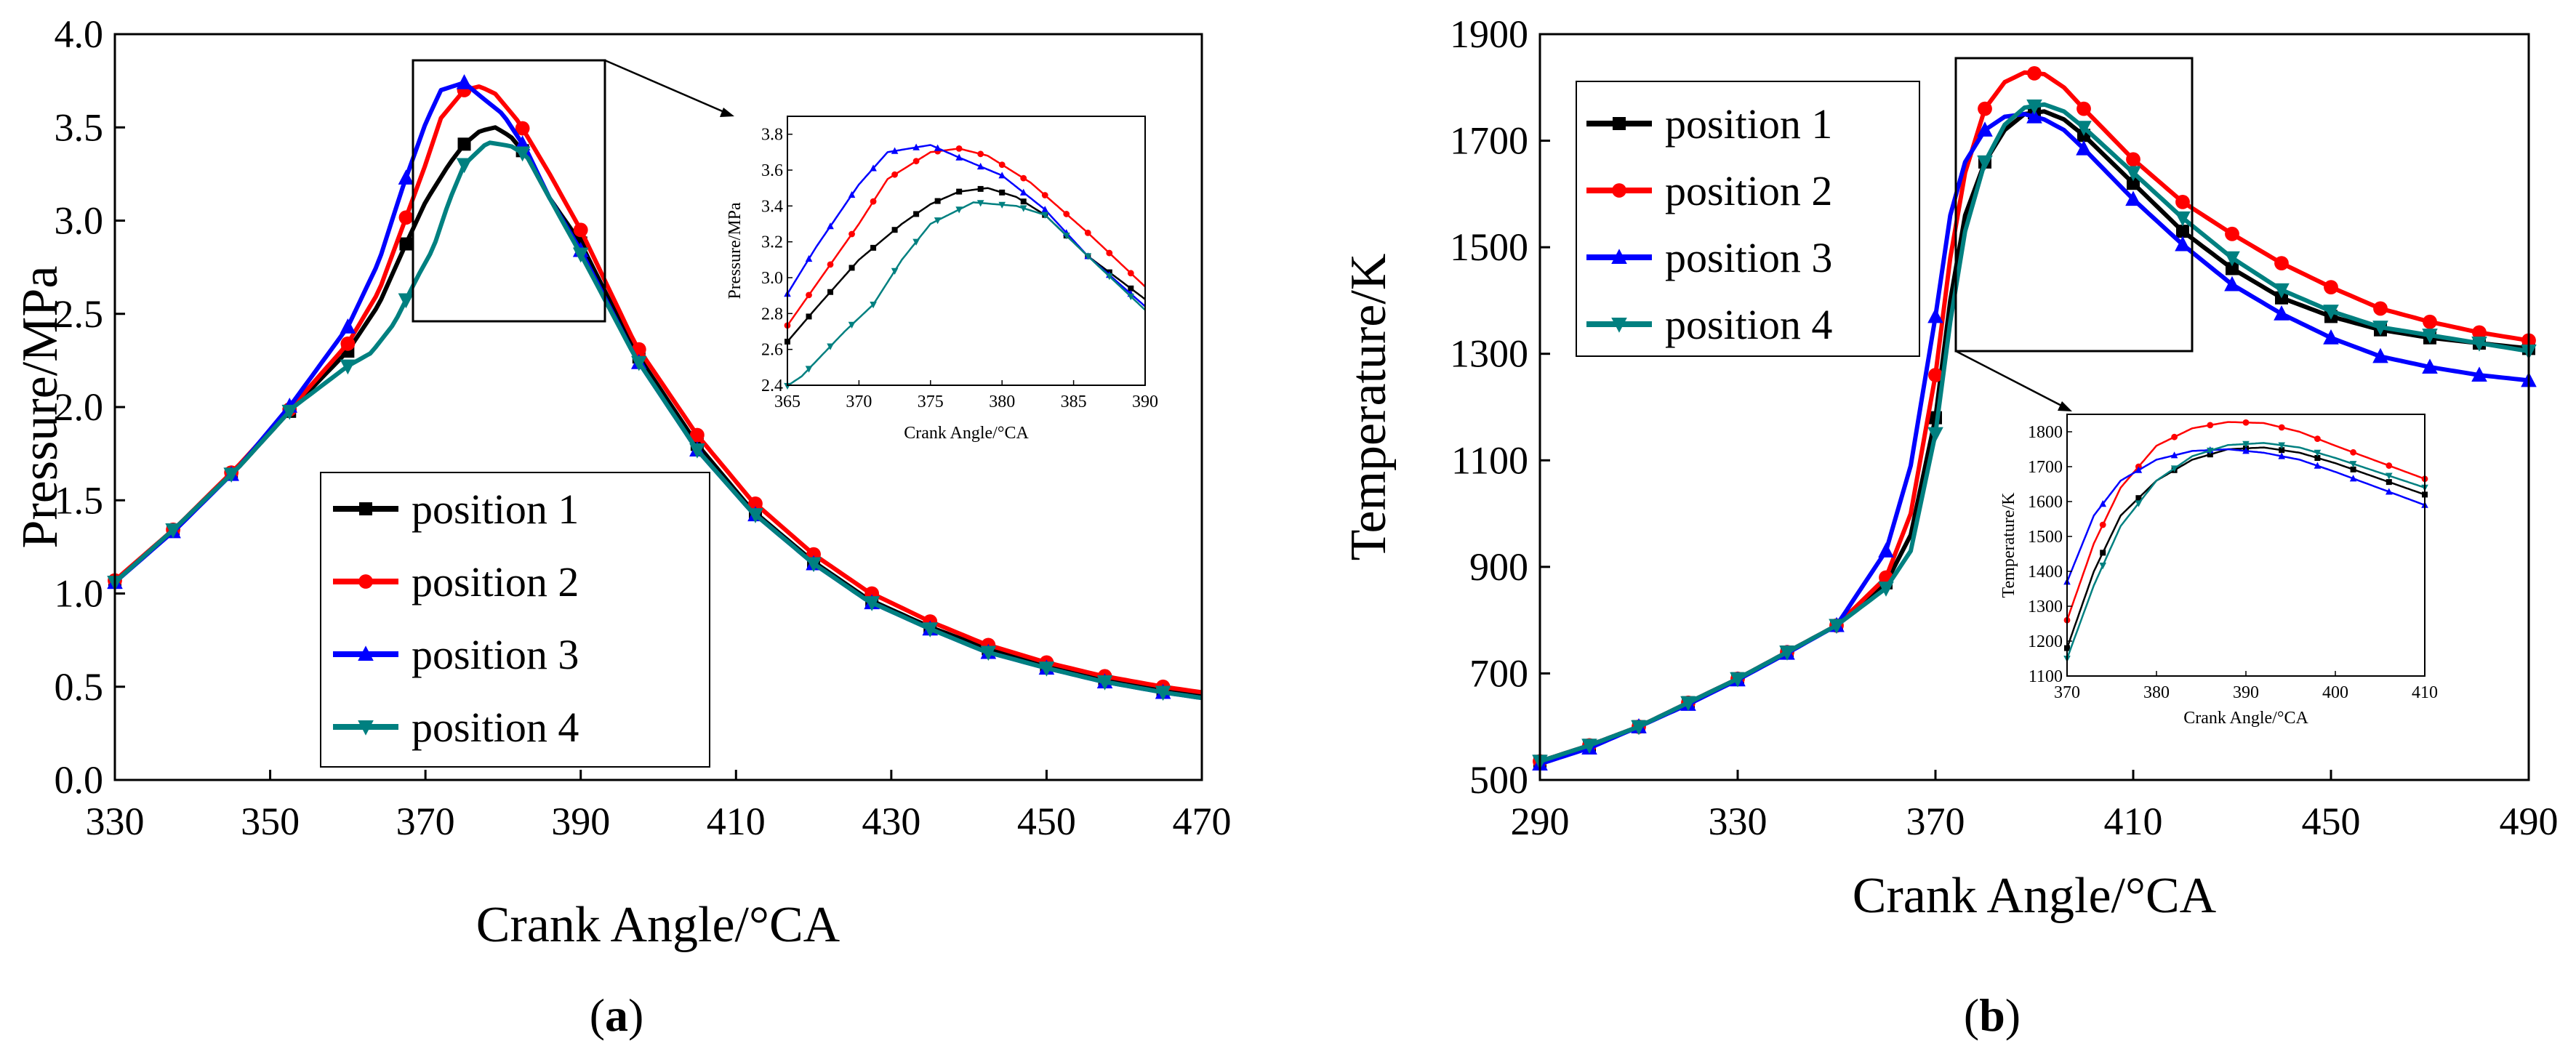 The width and height of the screenshot is (2576, 1046). Describe the element at coordinates (495, 510) in the screenshot. I see `panel-a-legend-label: position 1` at that location.